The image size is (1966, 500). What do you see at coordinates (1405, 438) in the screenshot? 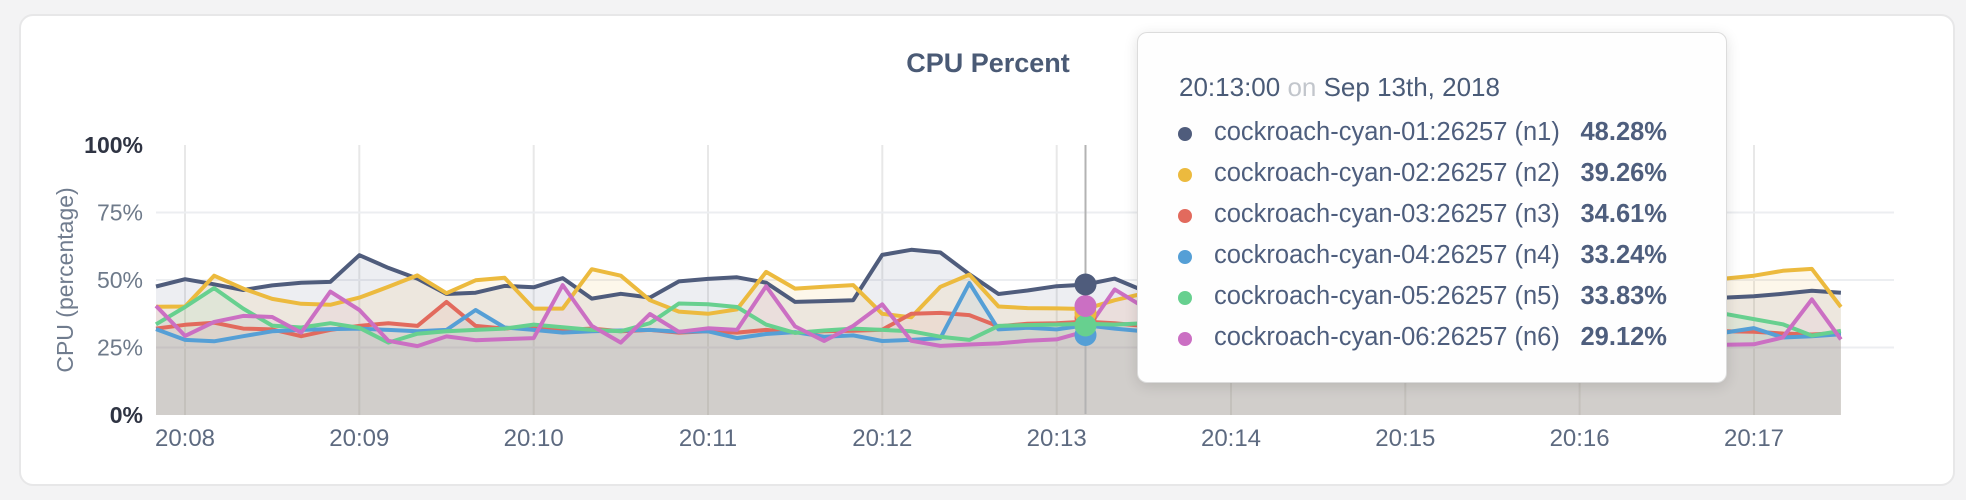
I see `svg-text: 20:15` at bounding box center [1405, 438].